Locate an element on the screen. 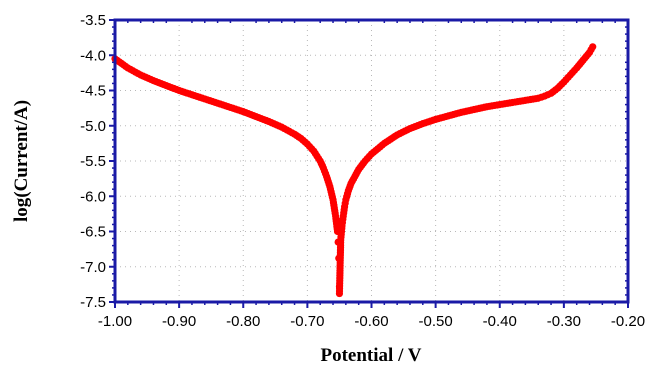 The width and height of the screenshot is (649, 368). y-tick-label: -3.5 is located at coordinates (93, 20).